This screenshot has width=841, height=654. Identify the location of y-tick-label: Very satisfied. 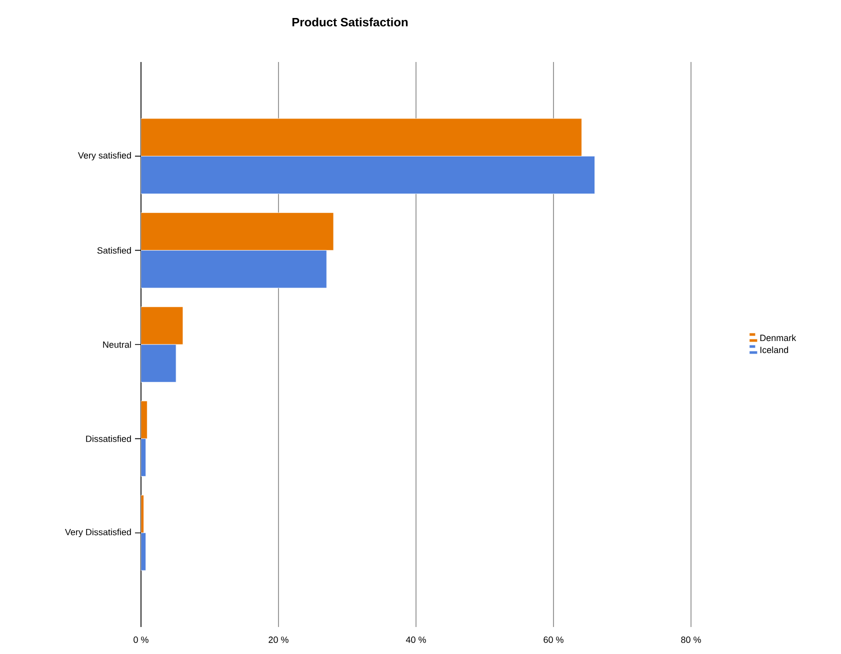
(104, 156).